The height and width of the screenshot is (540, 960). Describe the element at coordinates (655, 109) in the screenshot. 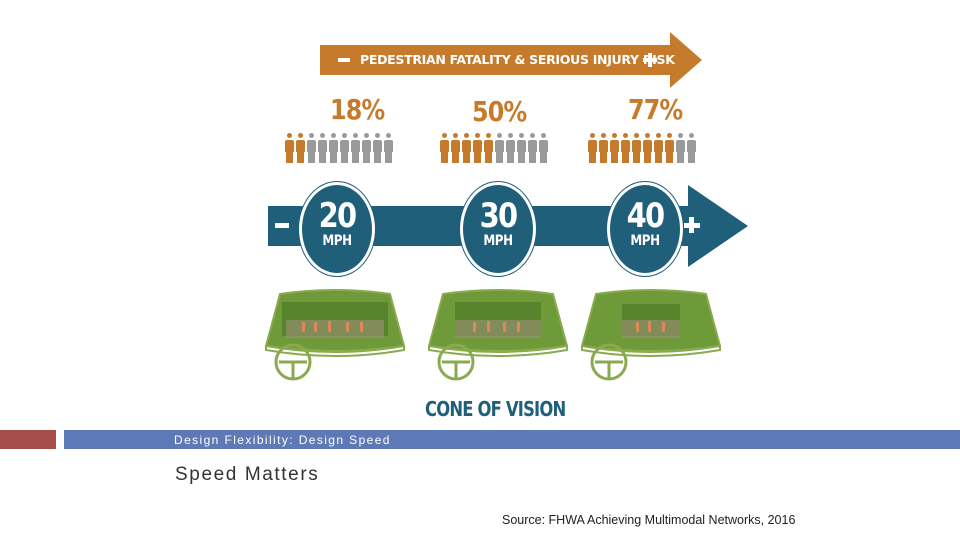

I see `risk-percent-40mph: 77%` at that location.